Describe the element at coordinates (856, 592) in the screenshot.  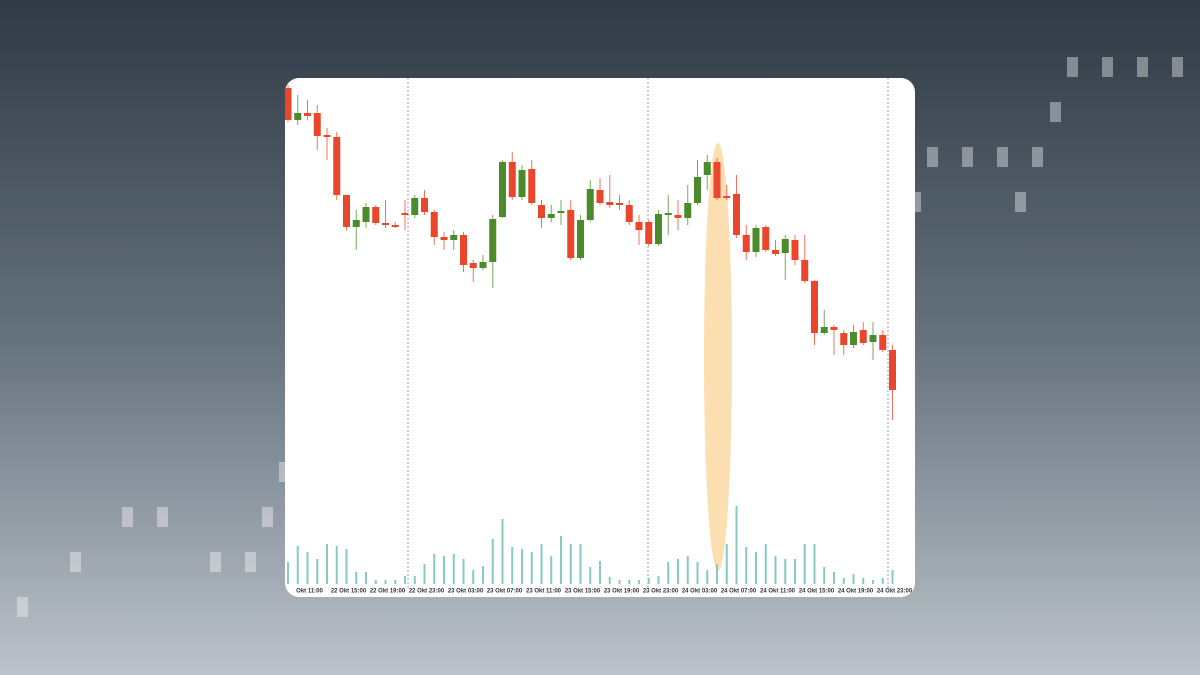
I see `x-tick-label: 24 Okt 19:00` at that location.